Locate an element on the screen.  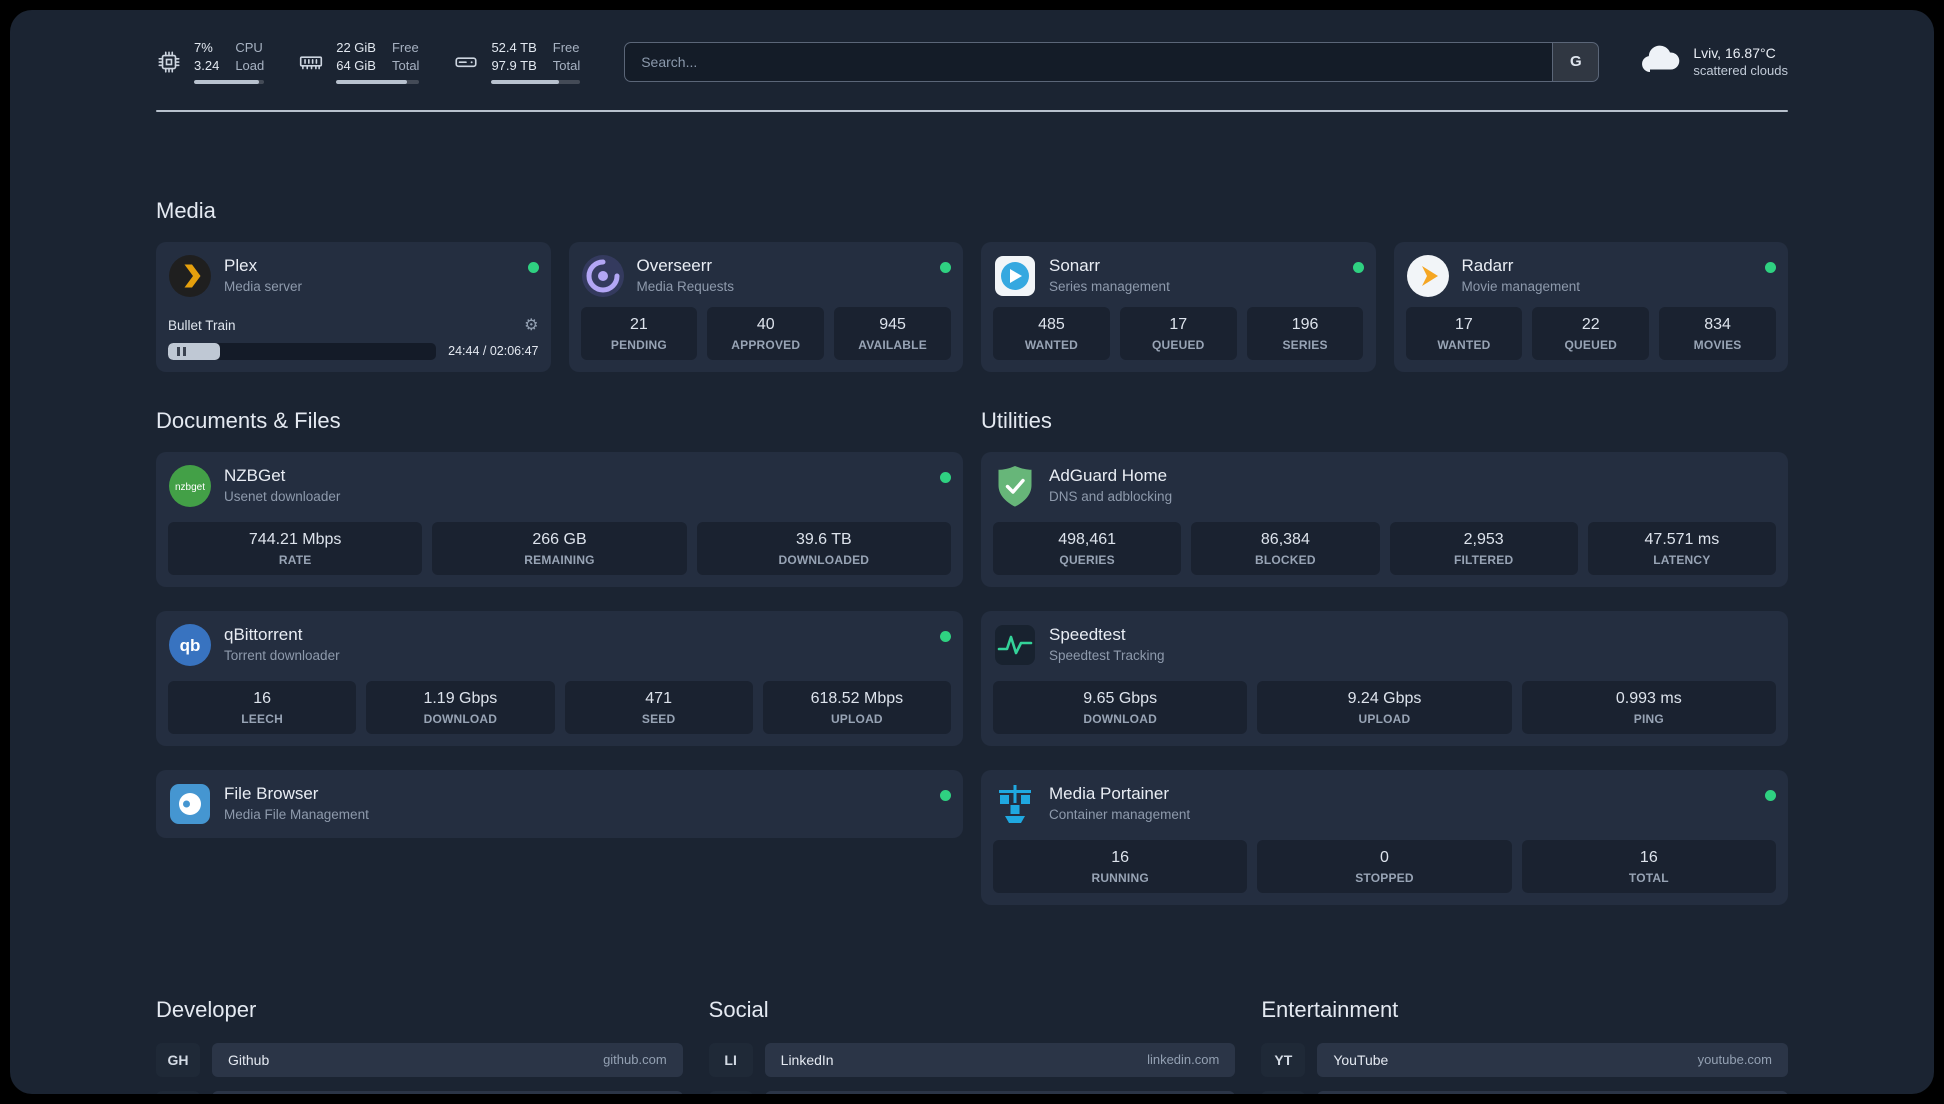
stat-label: QUERIES is located at coordinates (1087, 559).